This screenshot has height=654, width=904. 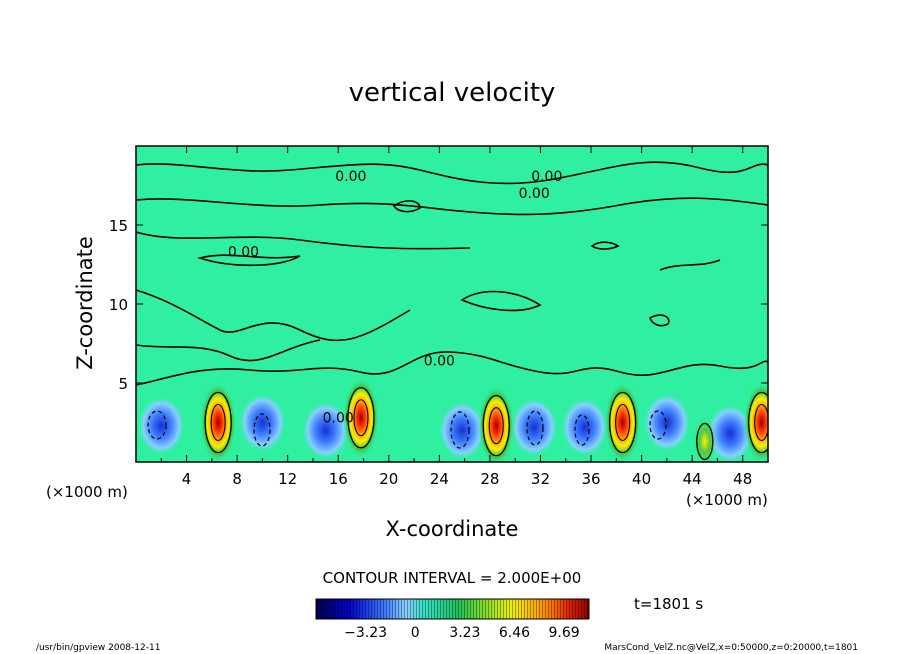 I want to click on x-tick-label: 32, so click(x=540, y=479).